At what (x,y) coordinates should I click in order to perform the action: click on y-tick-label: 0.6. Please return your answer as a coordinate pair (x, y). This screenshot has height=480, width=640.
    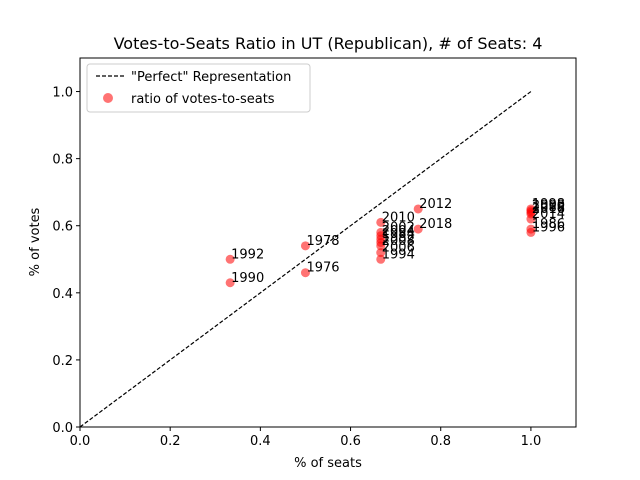
    Looking at the image, I should click on (62, 227).